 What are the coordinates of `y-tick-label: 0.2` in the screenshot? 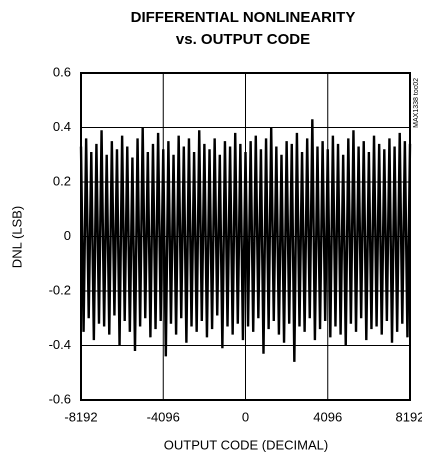 It's located at (62, 180).